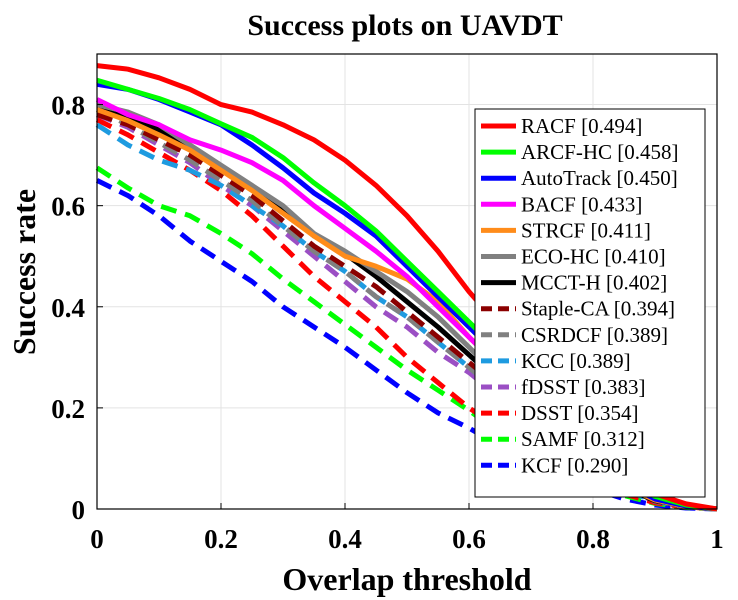 The image size is (738, 600). What do you see at coordinates (583, 439) in the screenshot?
I see `legend-label: SAMF [0.312]` at bounding box center [583, 439].